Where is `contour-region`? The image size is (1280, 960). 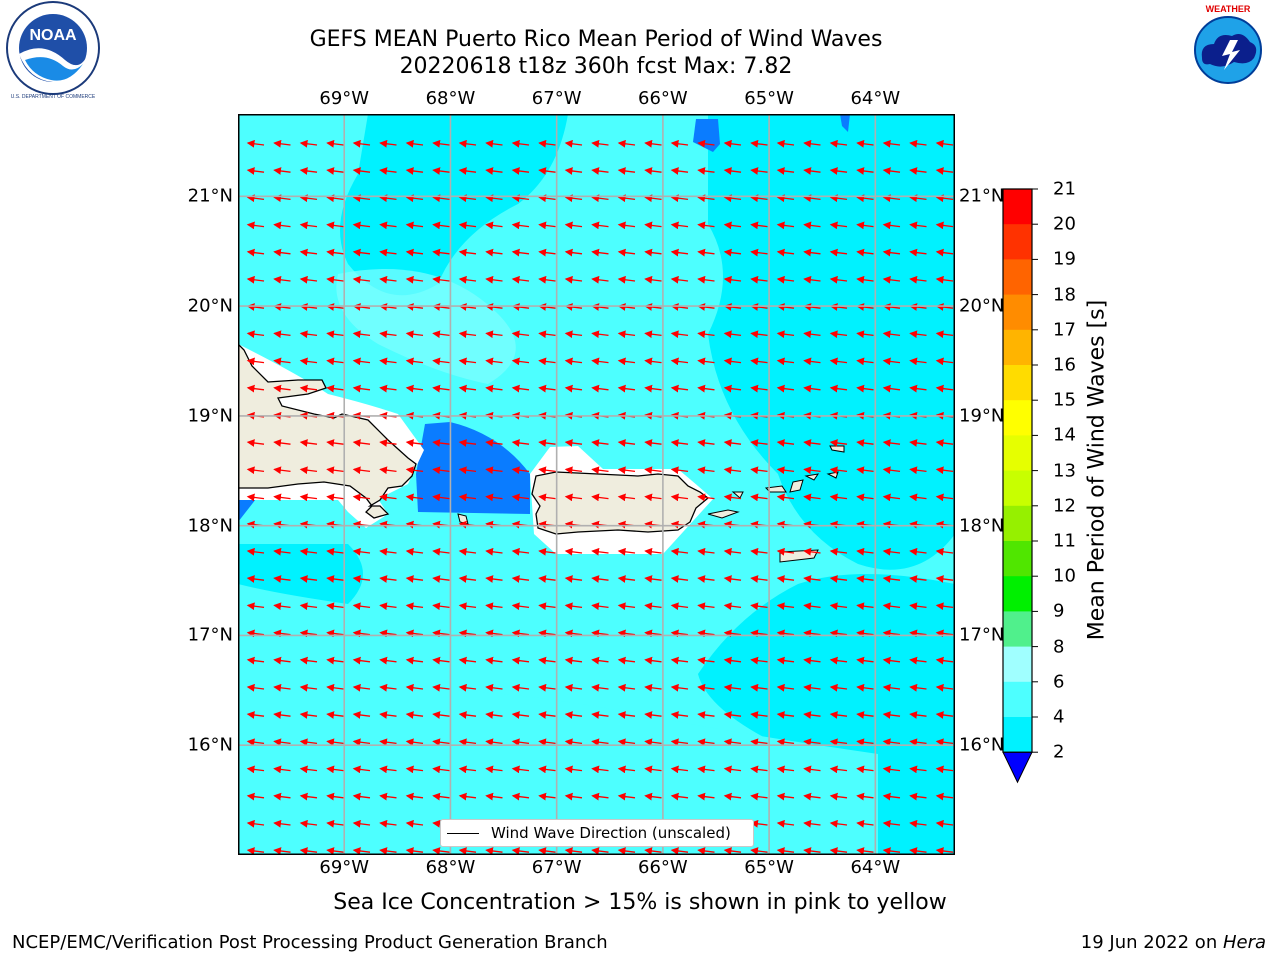
contour-region is located at coordinates (826, 714).